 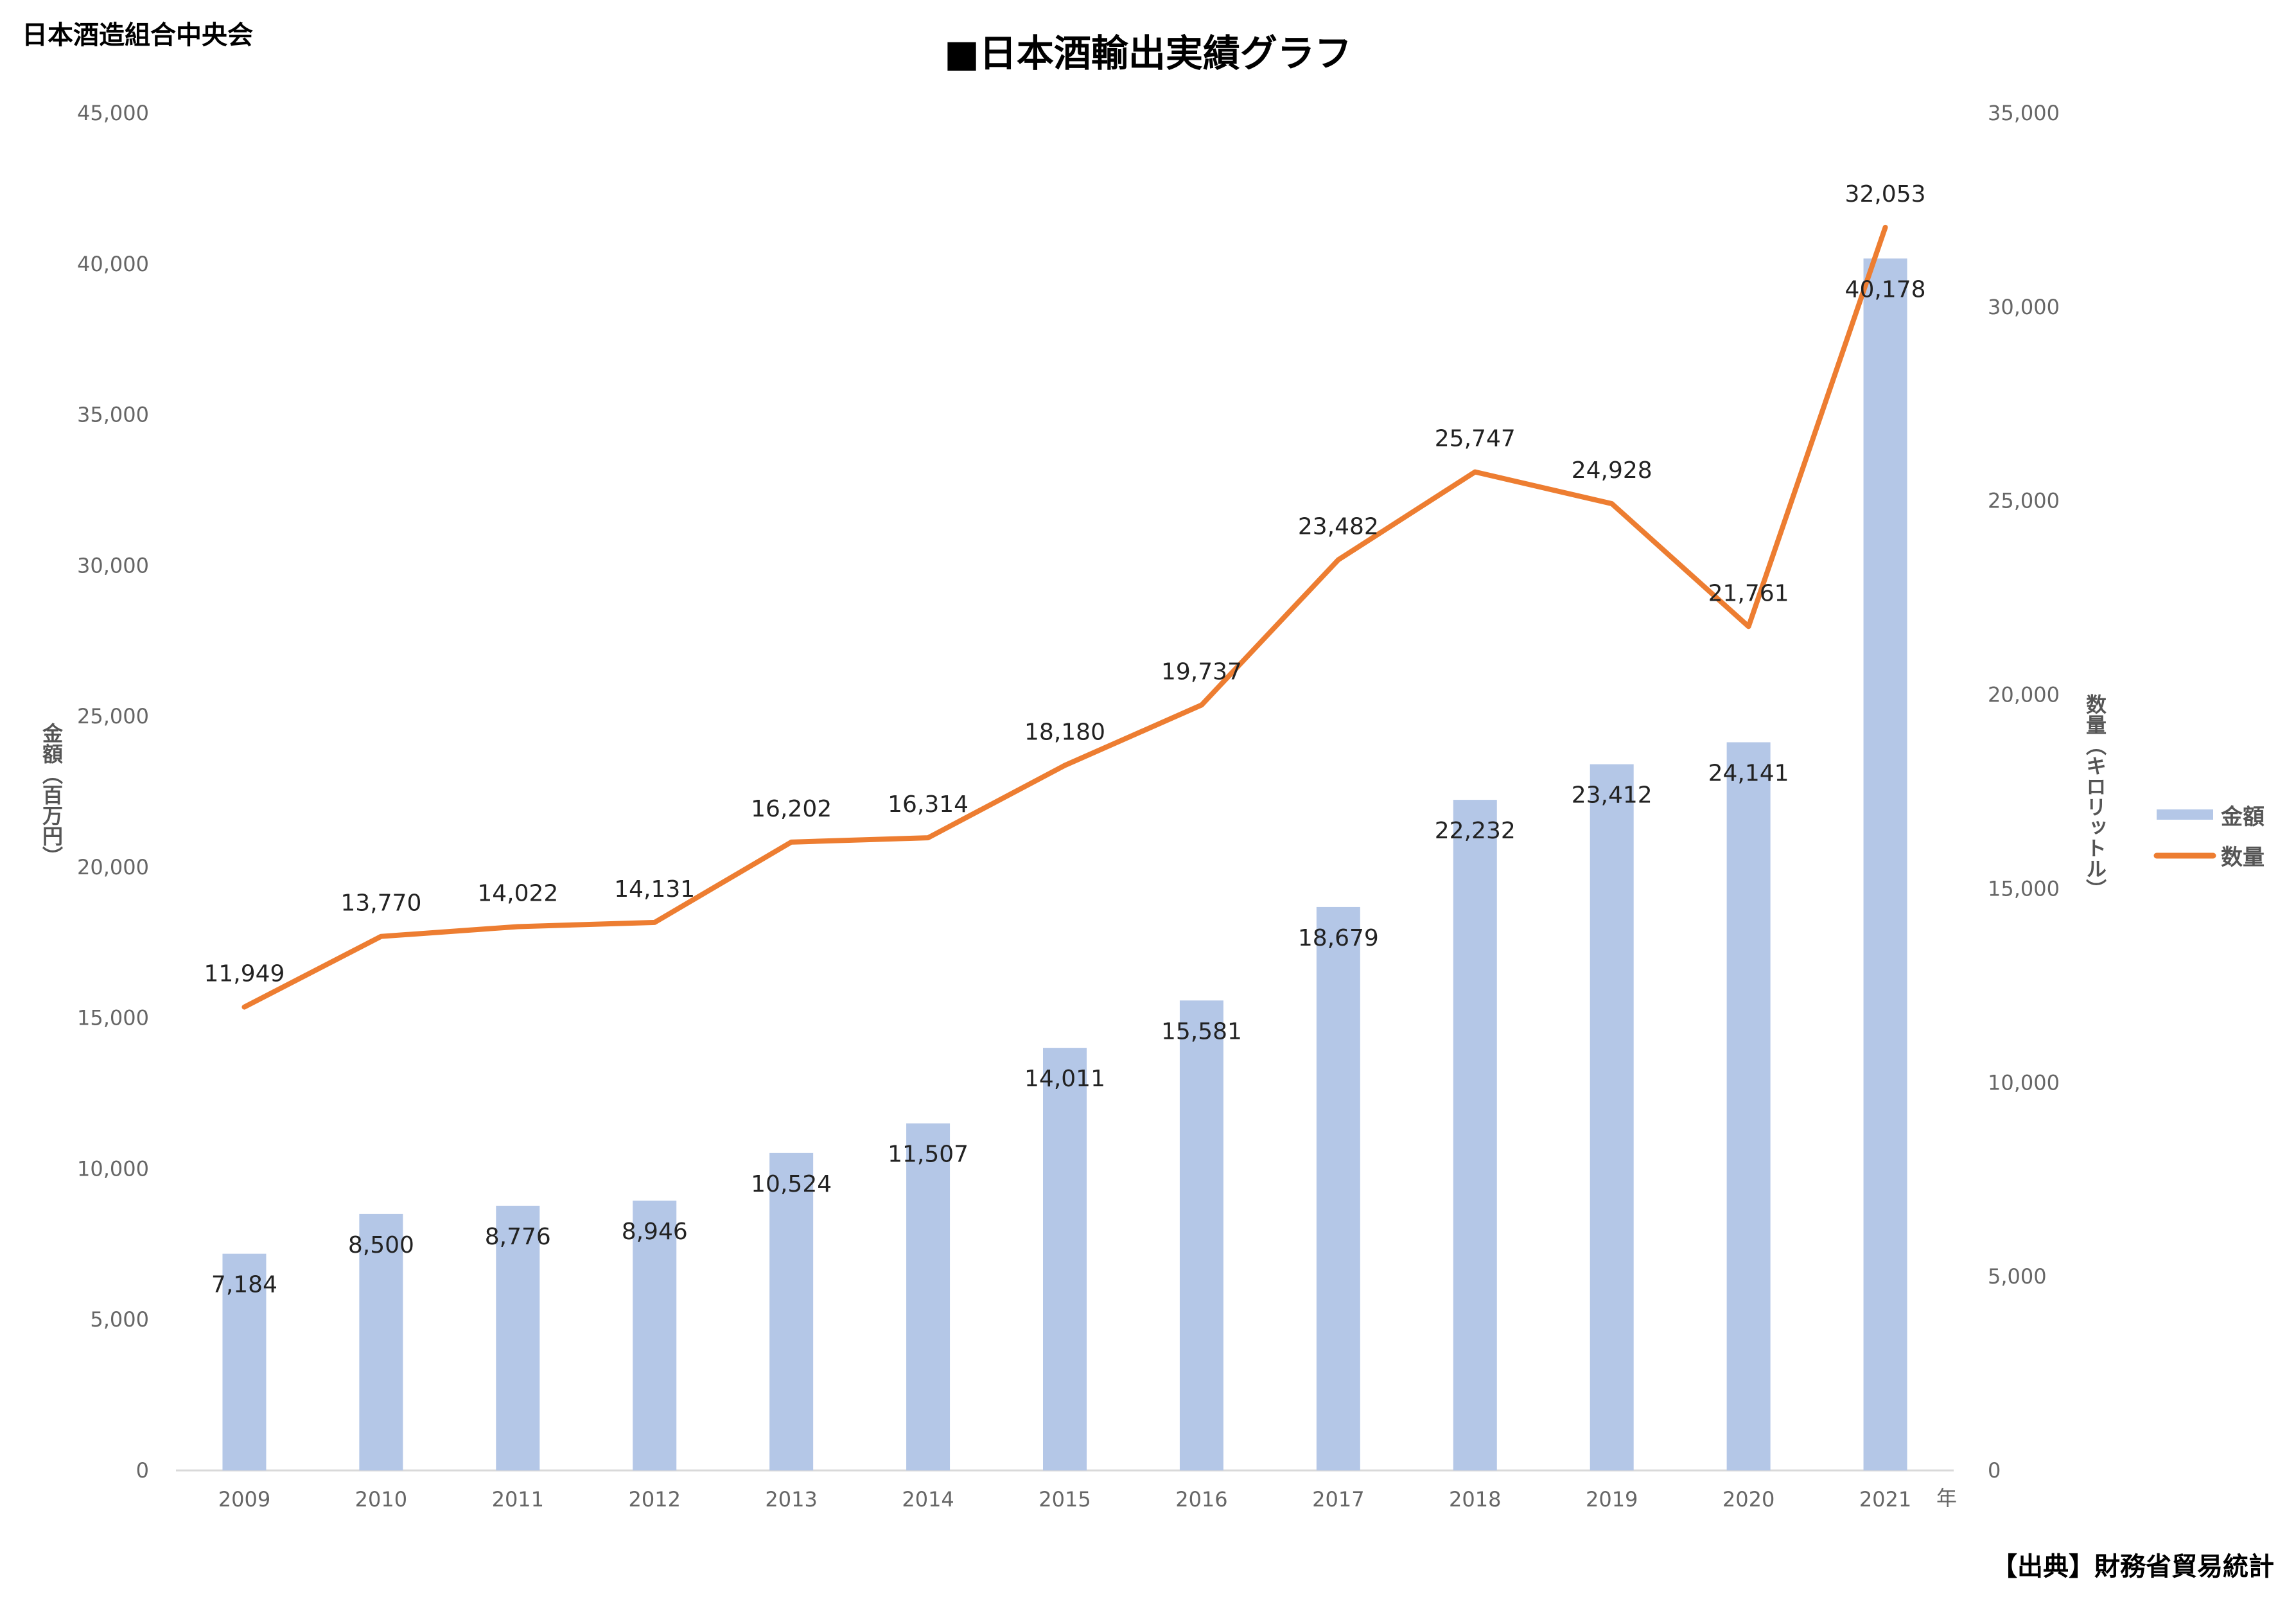 What do you see at coordinates (1748, 626) in the screenshot?
I see `line-point-2020` at bounding box center [1748, 626].